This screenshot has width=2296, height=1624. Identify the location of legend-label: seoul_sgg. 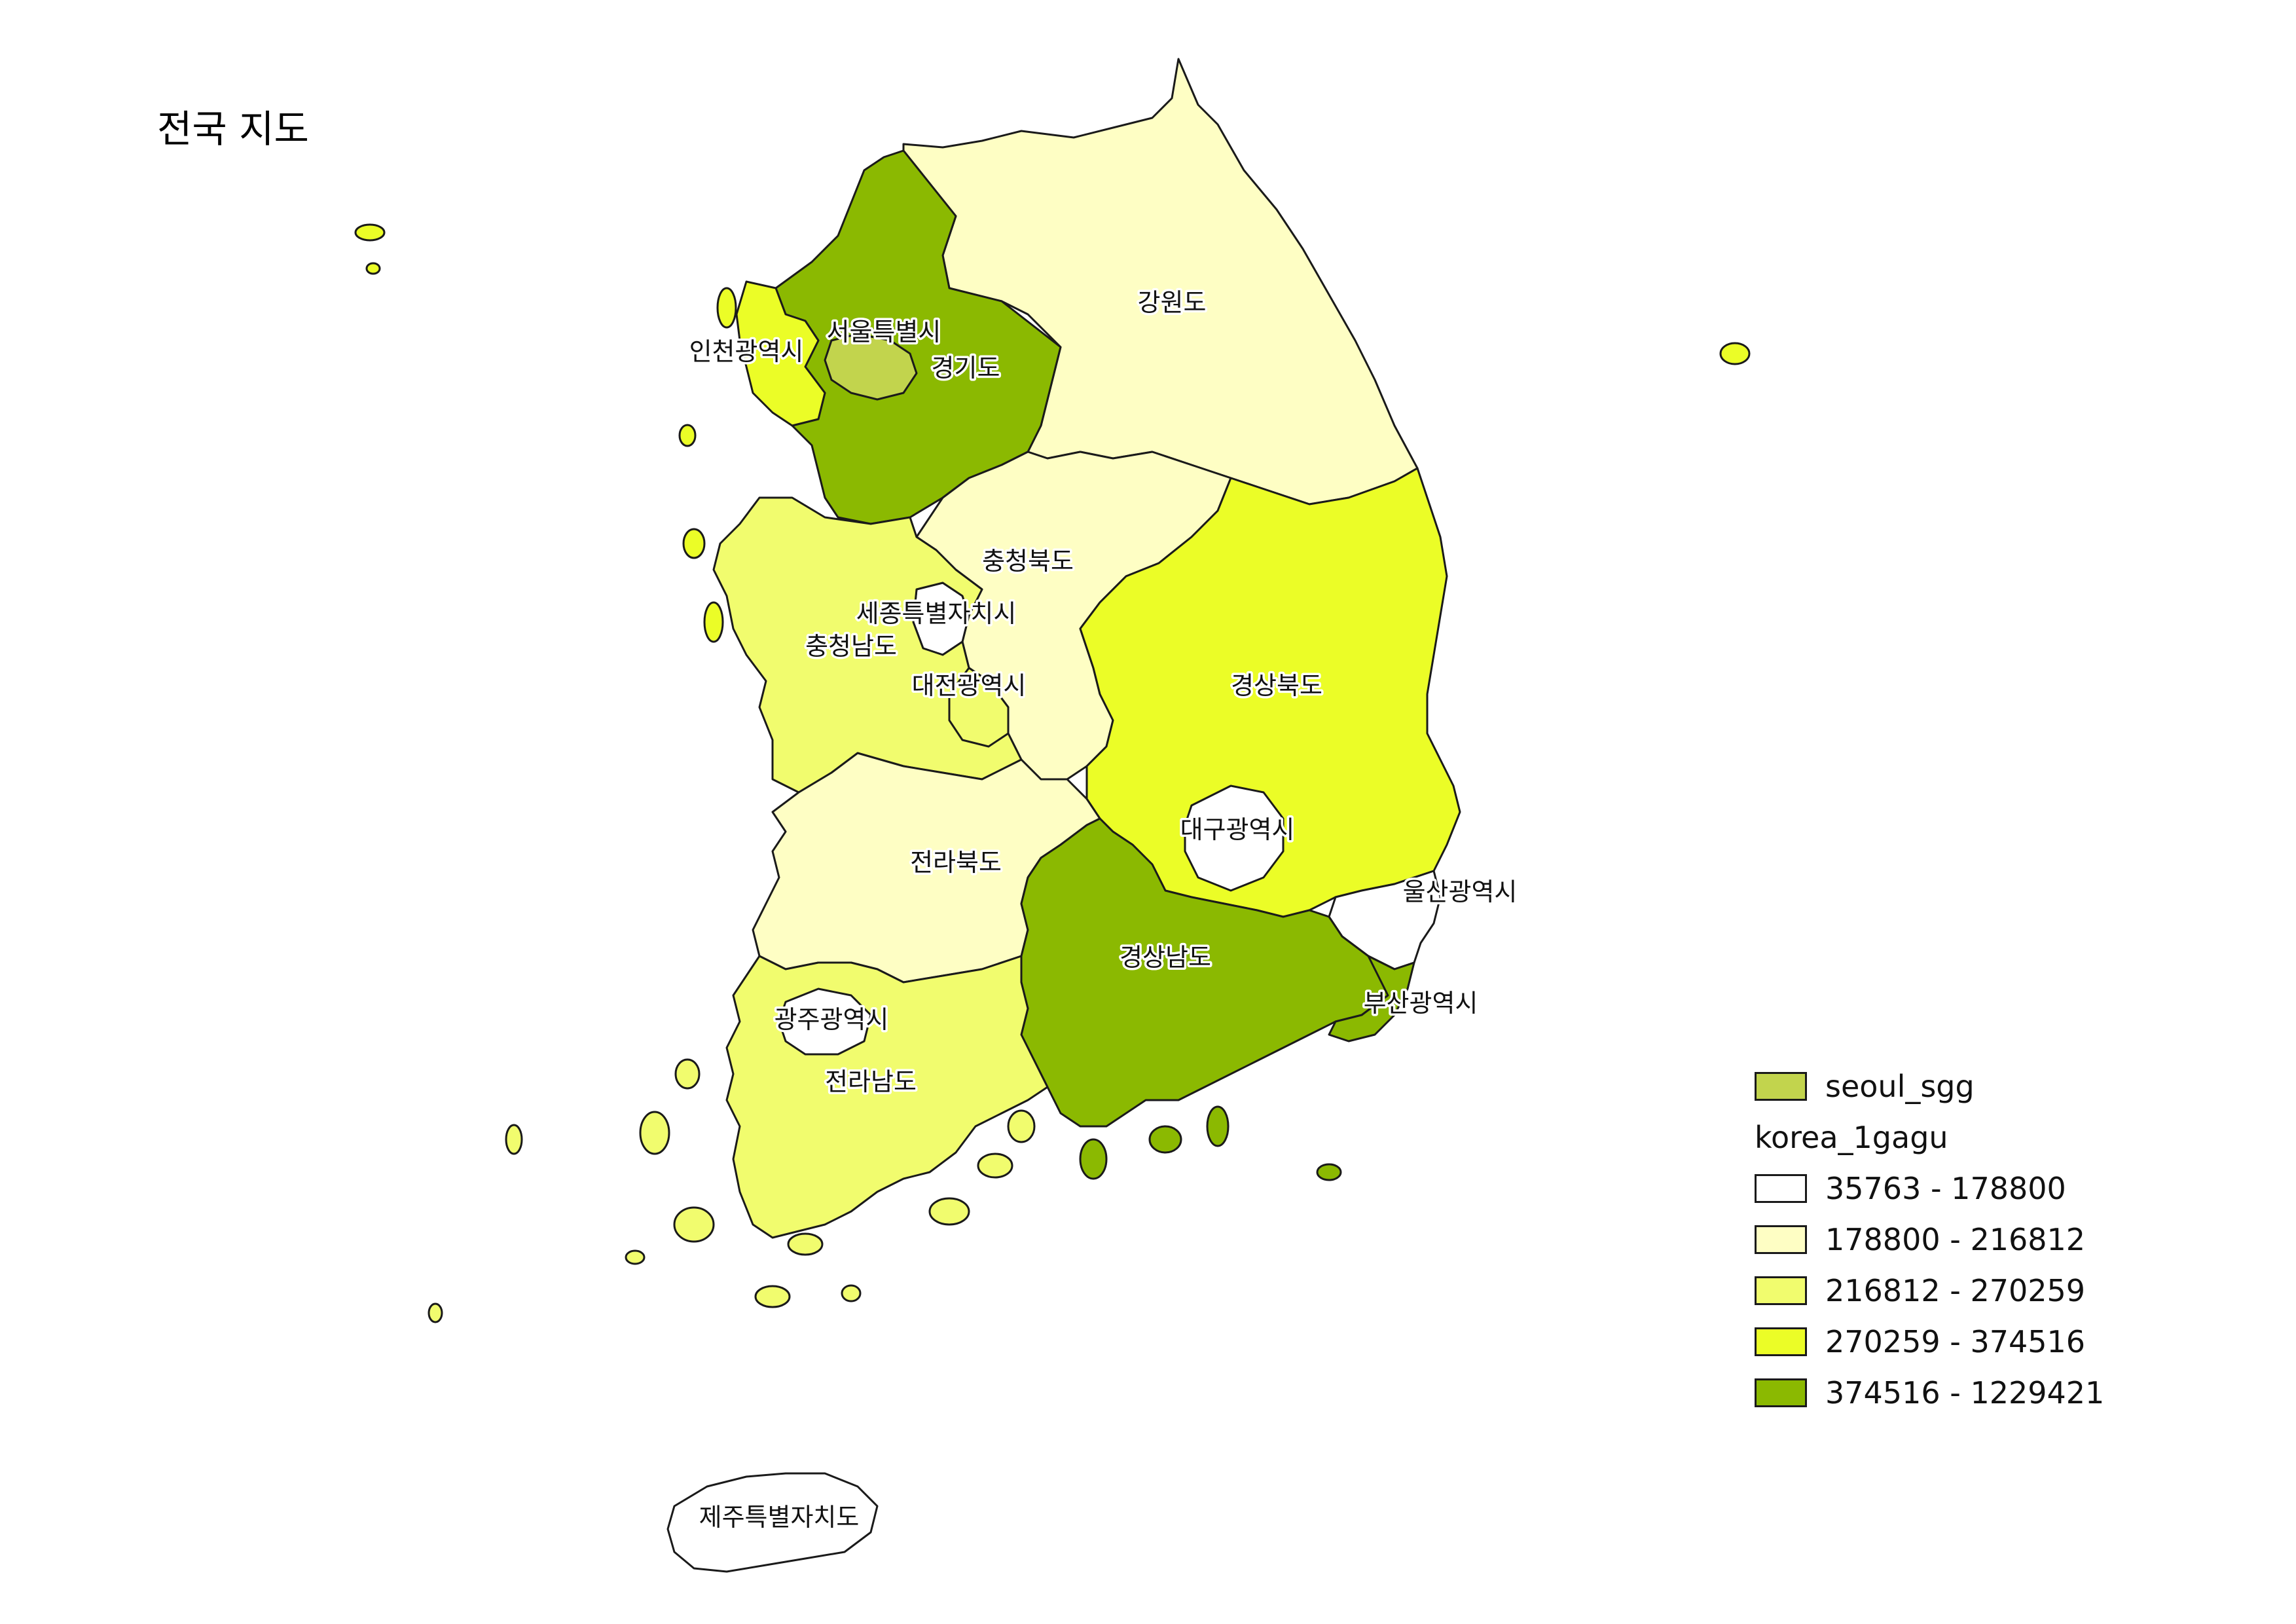
(1900, 1086).